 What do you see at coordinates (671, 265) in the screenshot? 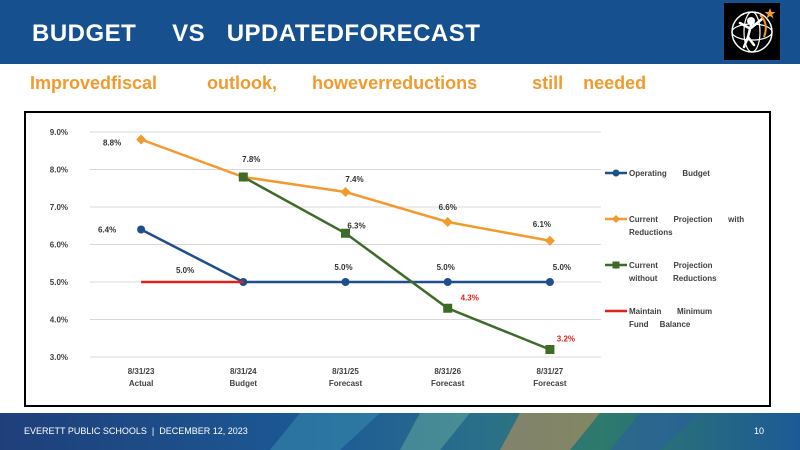
I see `legend-label: Current Projection` at bounding box center [671, 265].